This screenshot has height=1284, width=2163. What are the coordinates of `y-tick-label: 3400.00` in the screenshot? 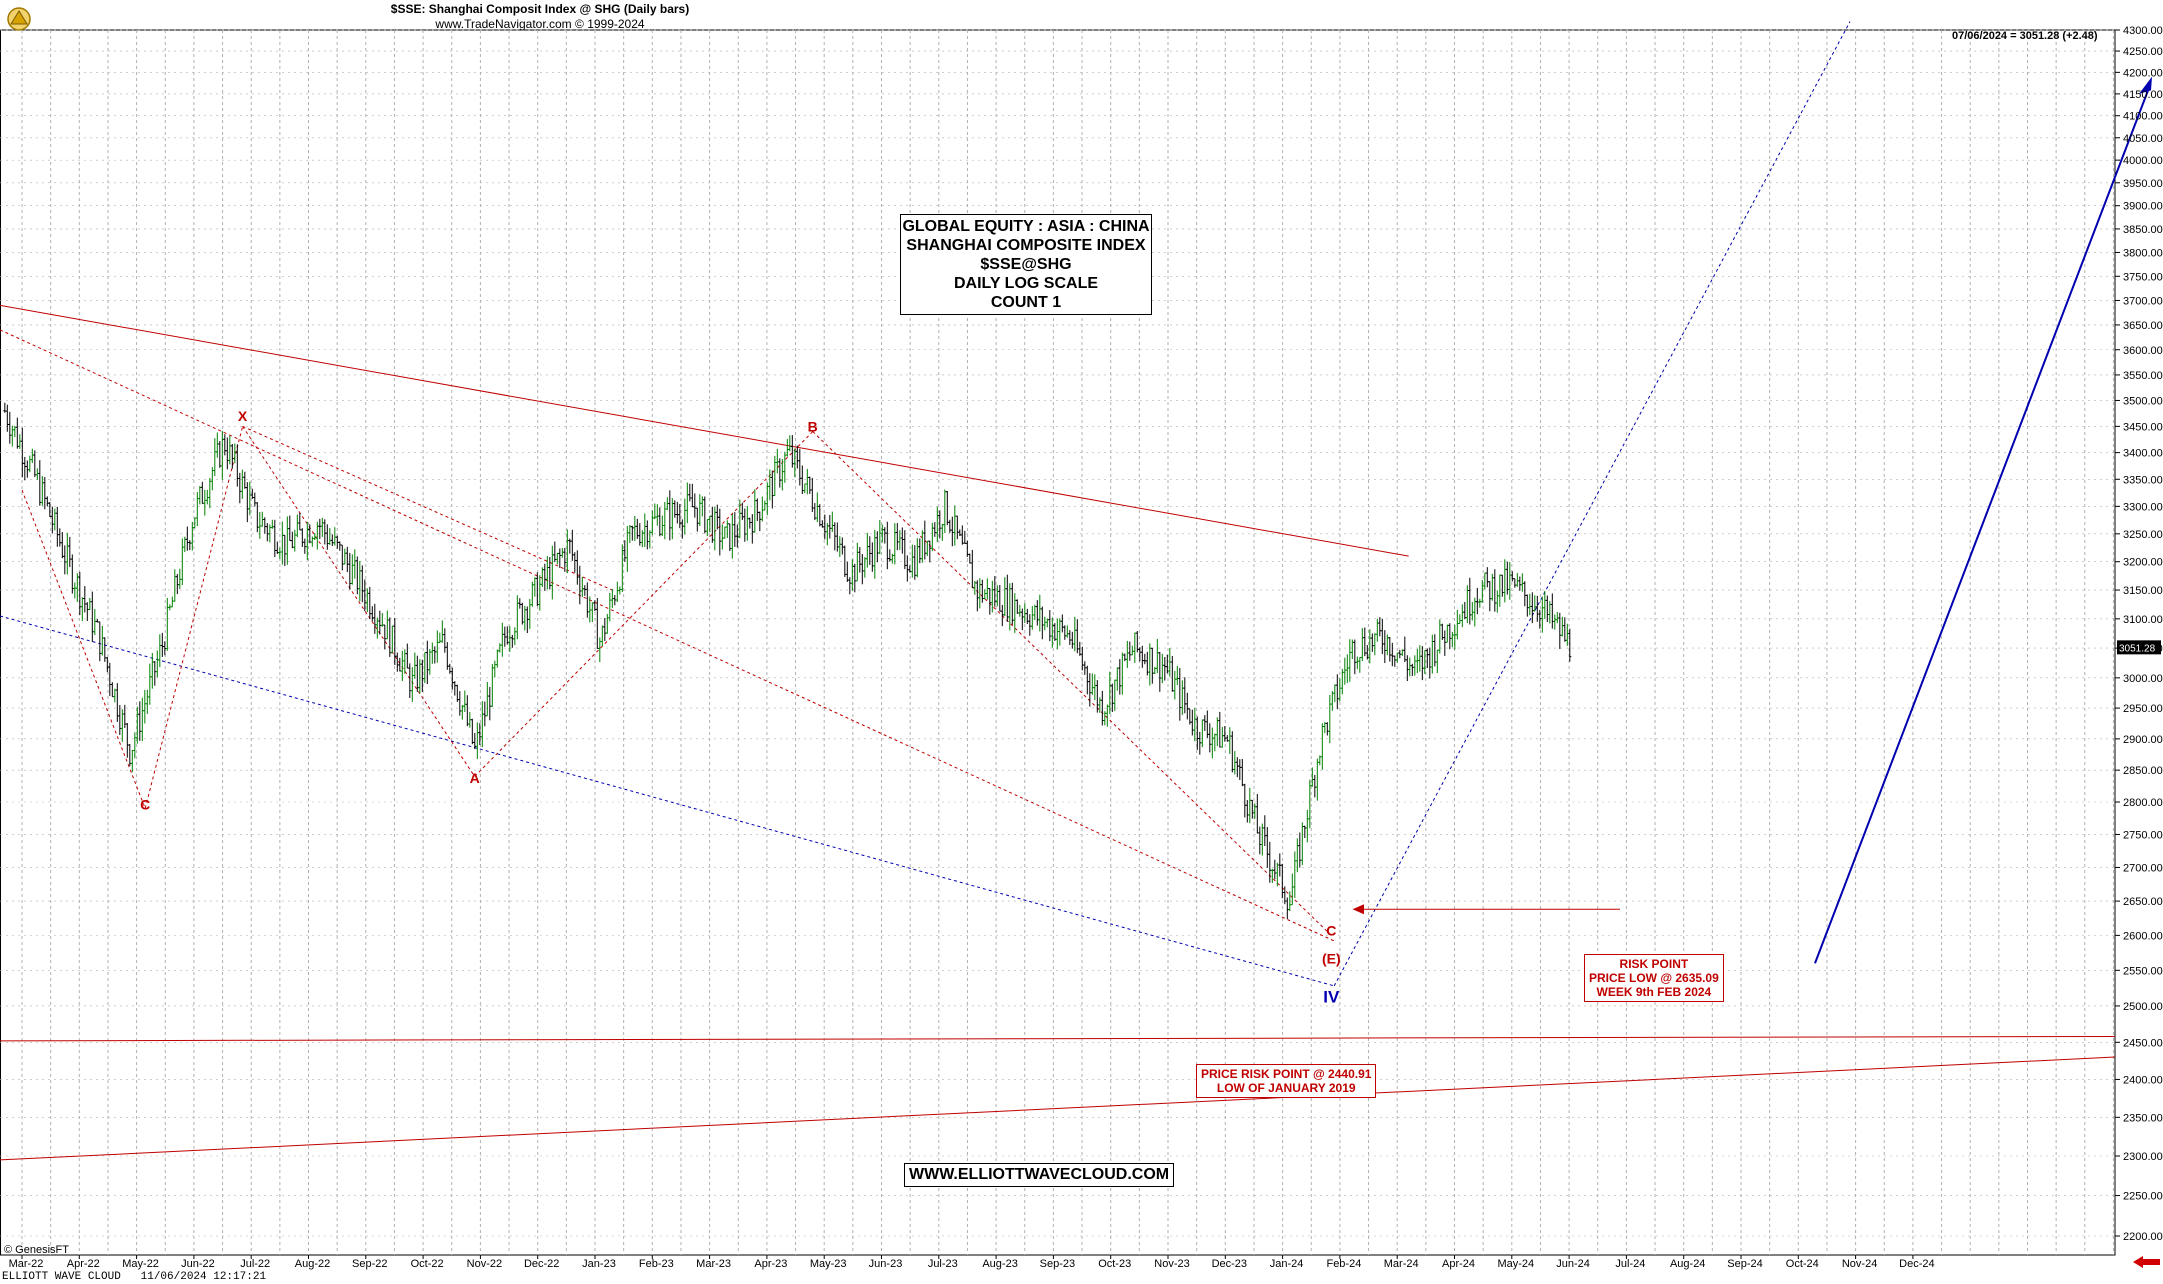 It's located at (2143, 454).